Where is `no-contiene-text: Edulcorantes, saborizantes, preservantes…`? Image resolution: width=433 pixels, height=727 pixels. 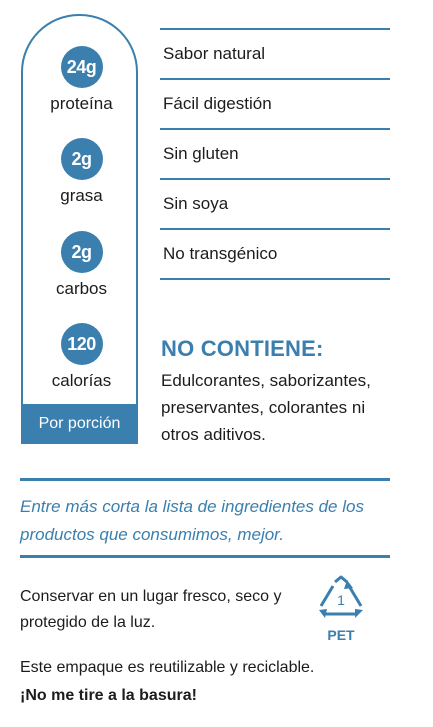
no-contiene-text: Edulcorantes, saborizantes, preservantes… is located at coordinates (266, 407).